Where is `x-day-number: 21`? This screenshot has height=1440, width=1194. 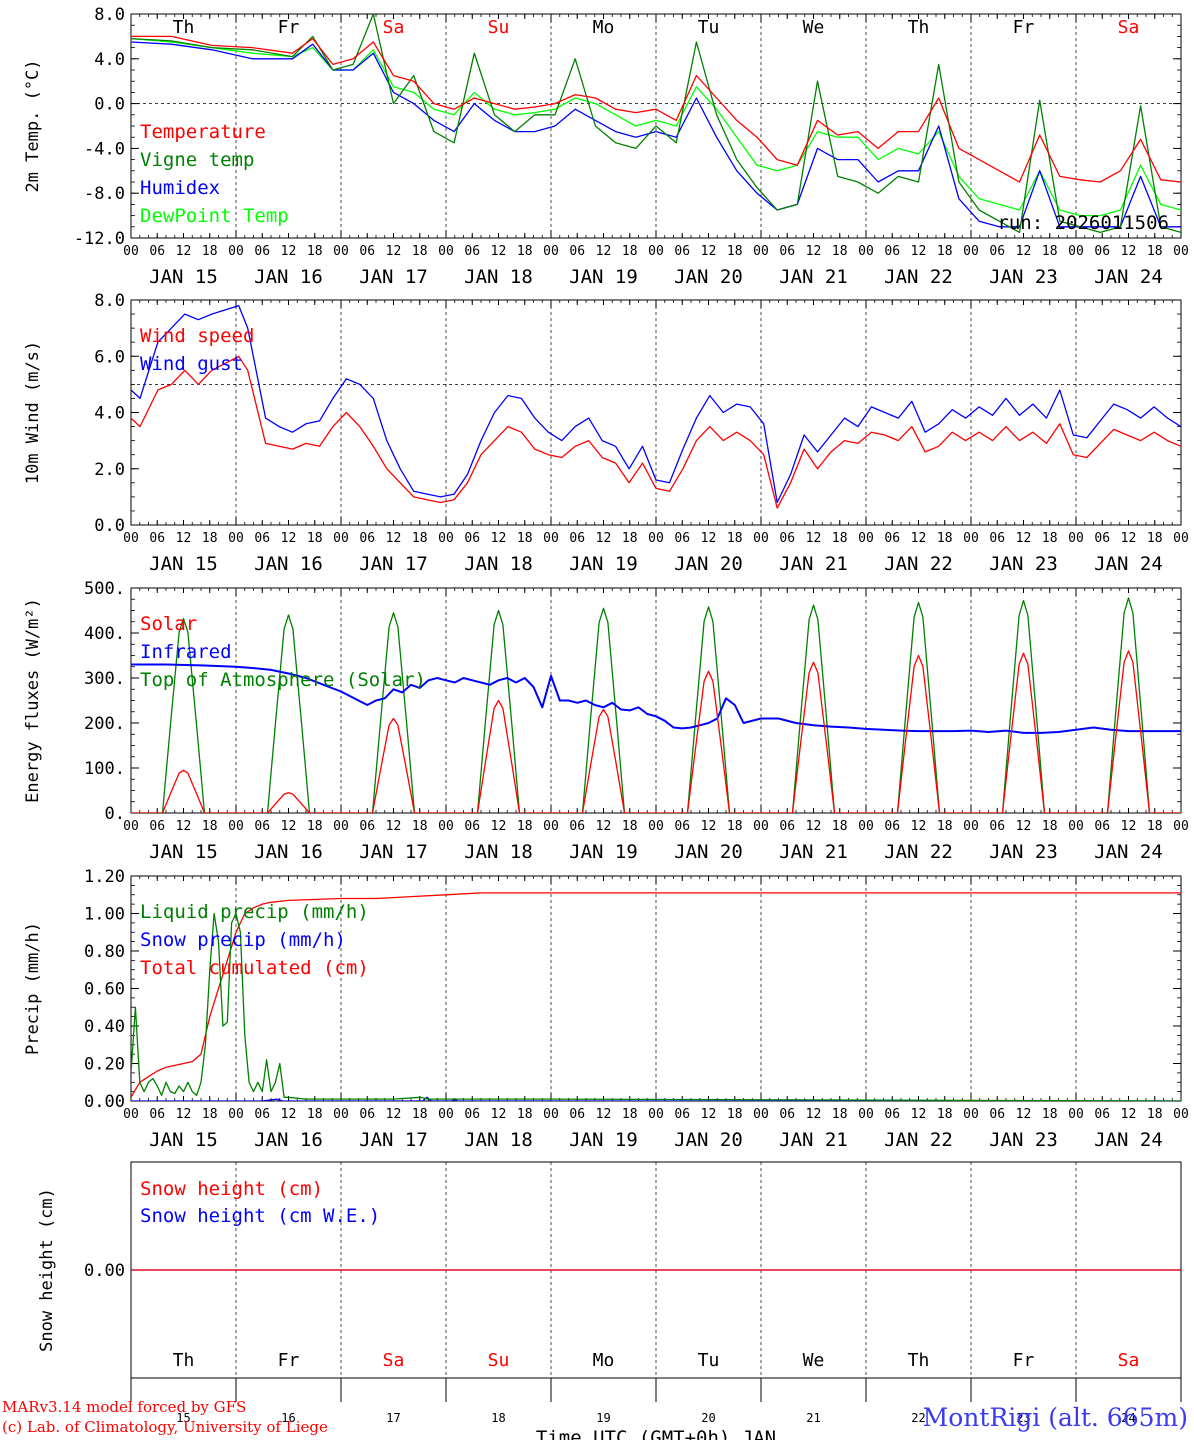 x-day-number: 21 is located at coordinates (813, 1418).